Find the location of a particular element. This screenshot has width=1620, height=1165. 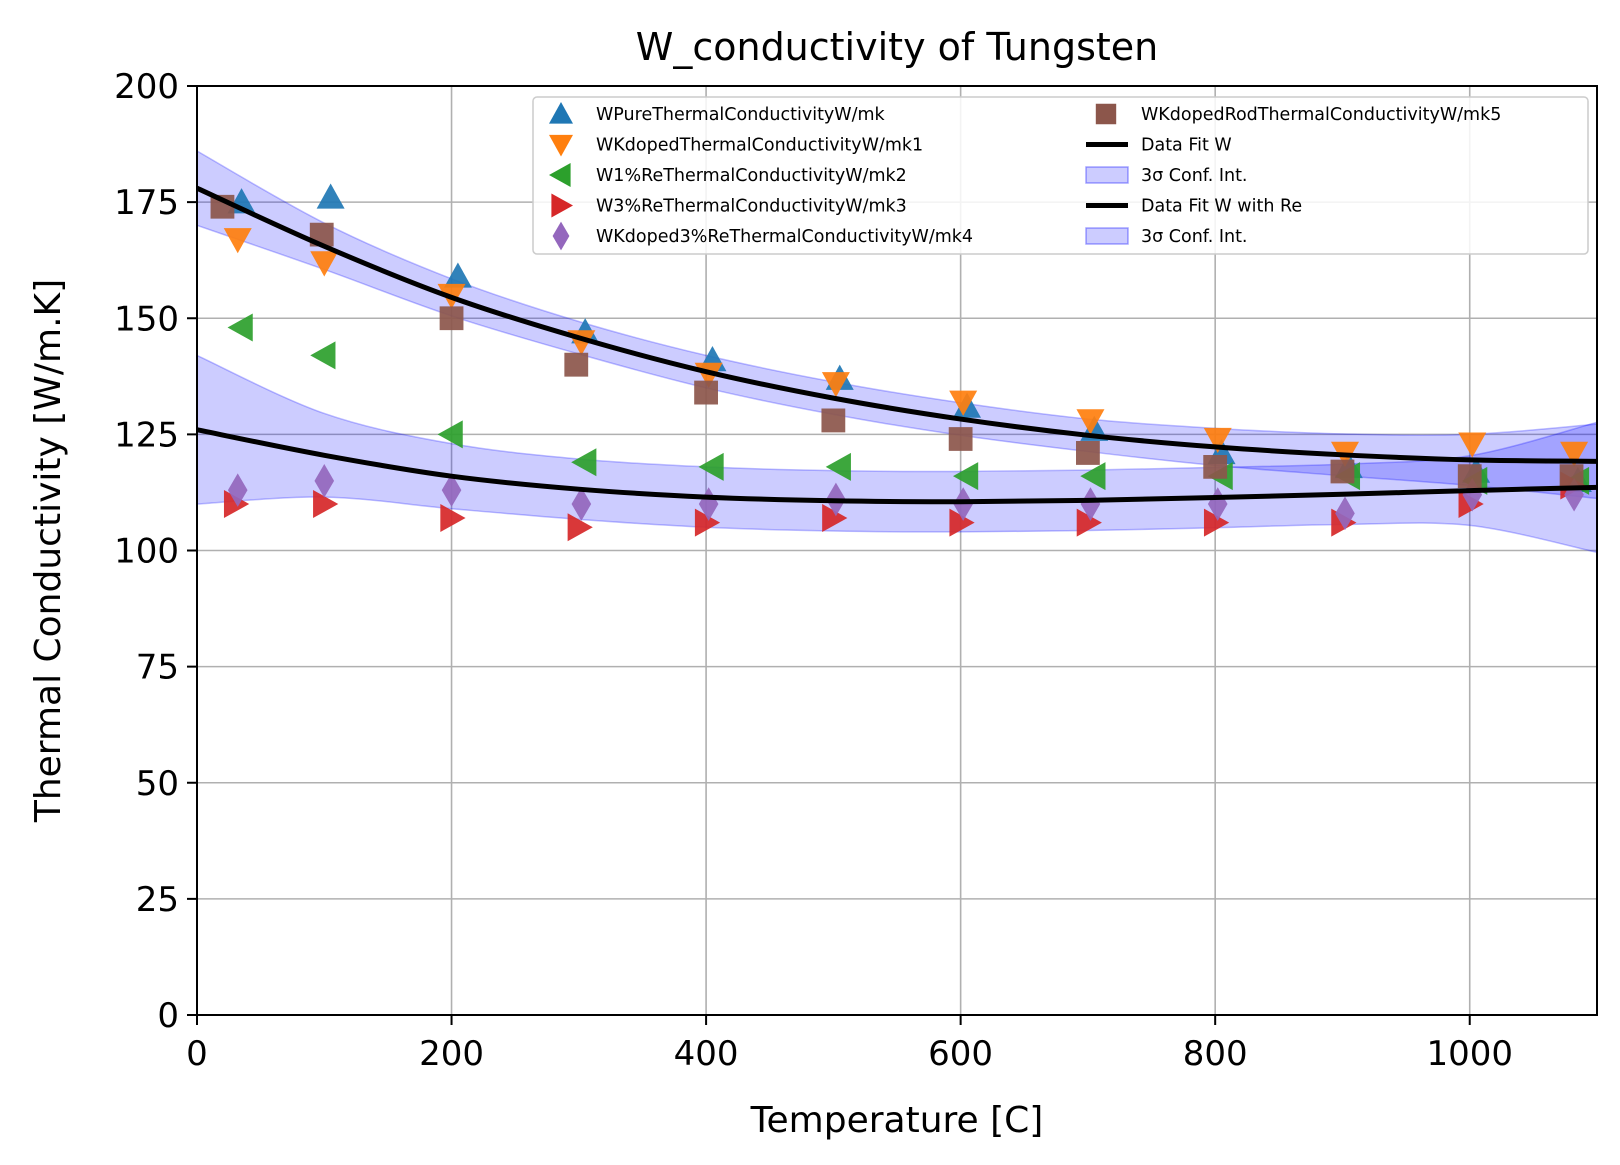

y-tick-label: 50 is located at coordinates (157, 784).